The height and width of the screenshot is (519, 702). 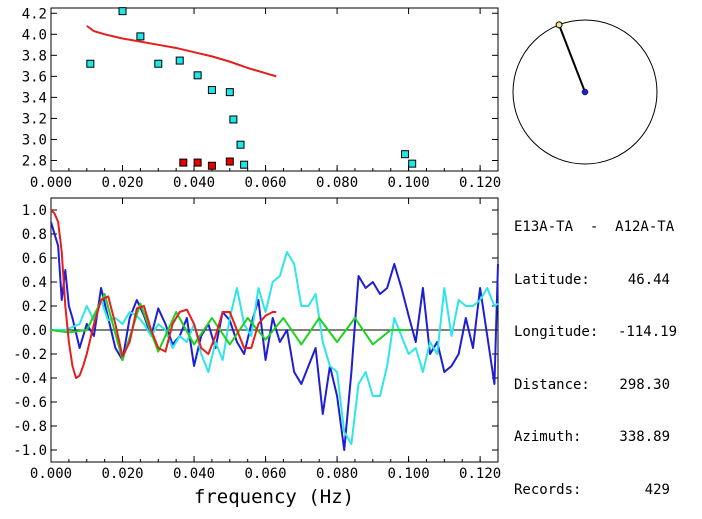 What do you see at coordinates (604, 491) in the screenshot?
I see `records-row: Records: 429` at bounding box center [604, 491].